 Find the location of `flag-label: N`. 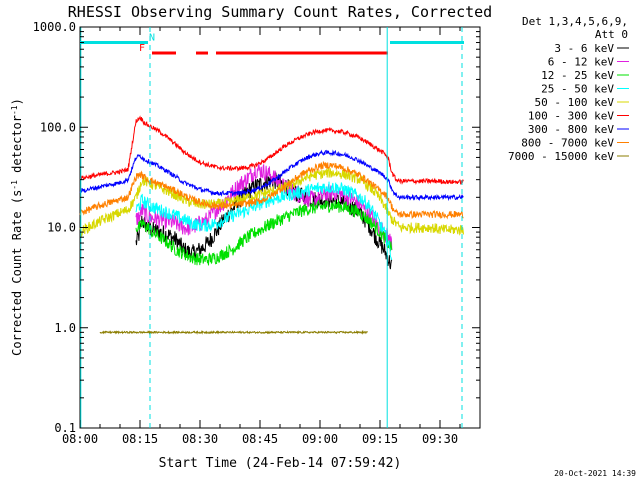

flag-label: N is located at coordinates (152, 38).